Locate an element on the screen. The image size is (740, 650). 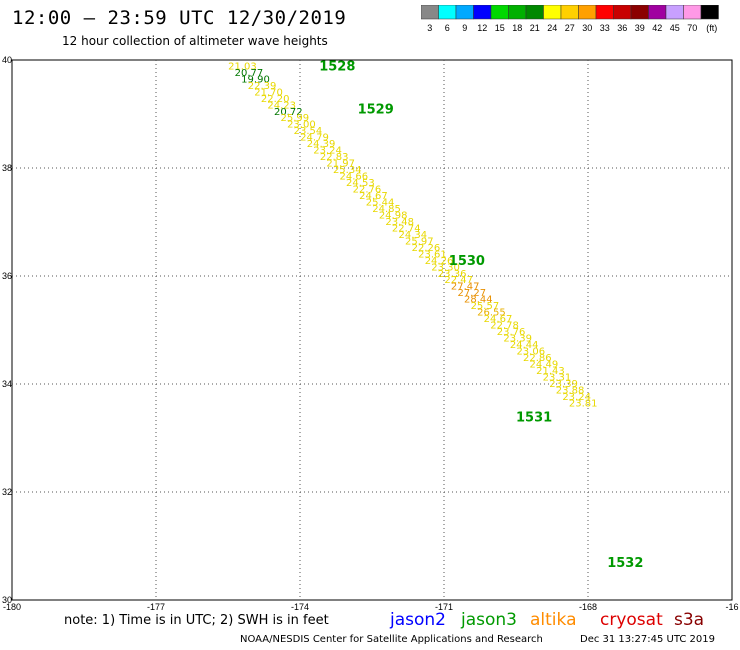
colorbar-label: 42 is located at coordinates (657, 28).